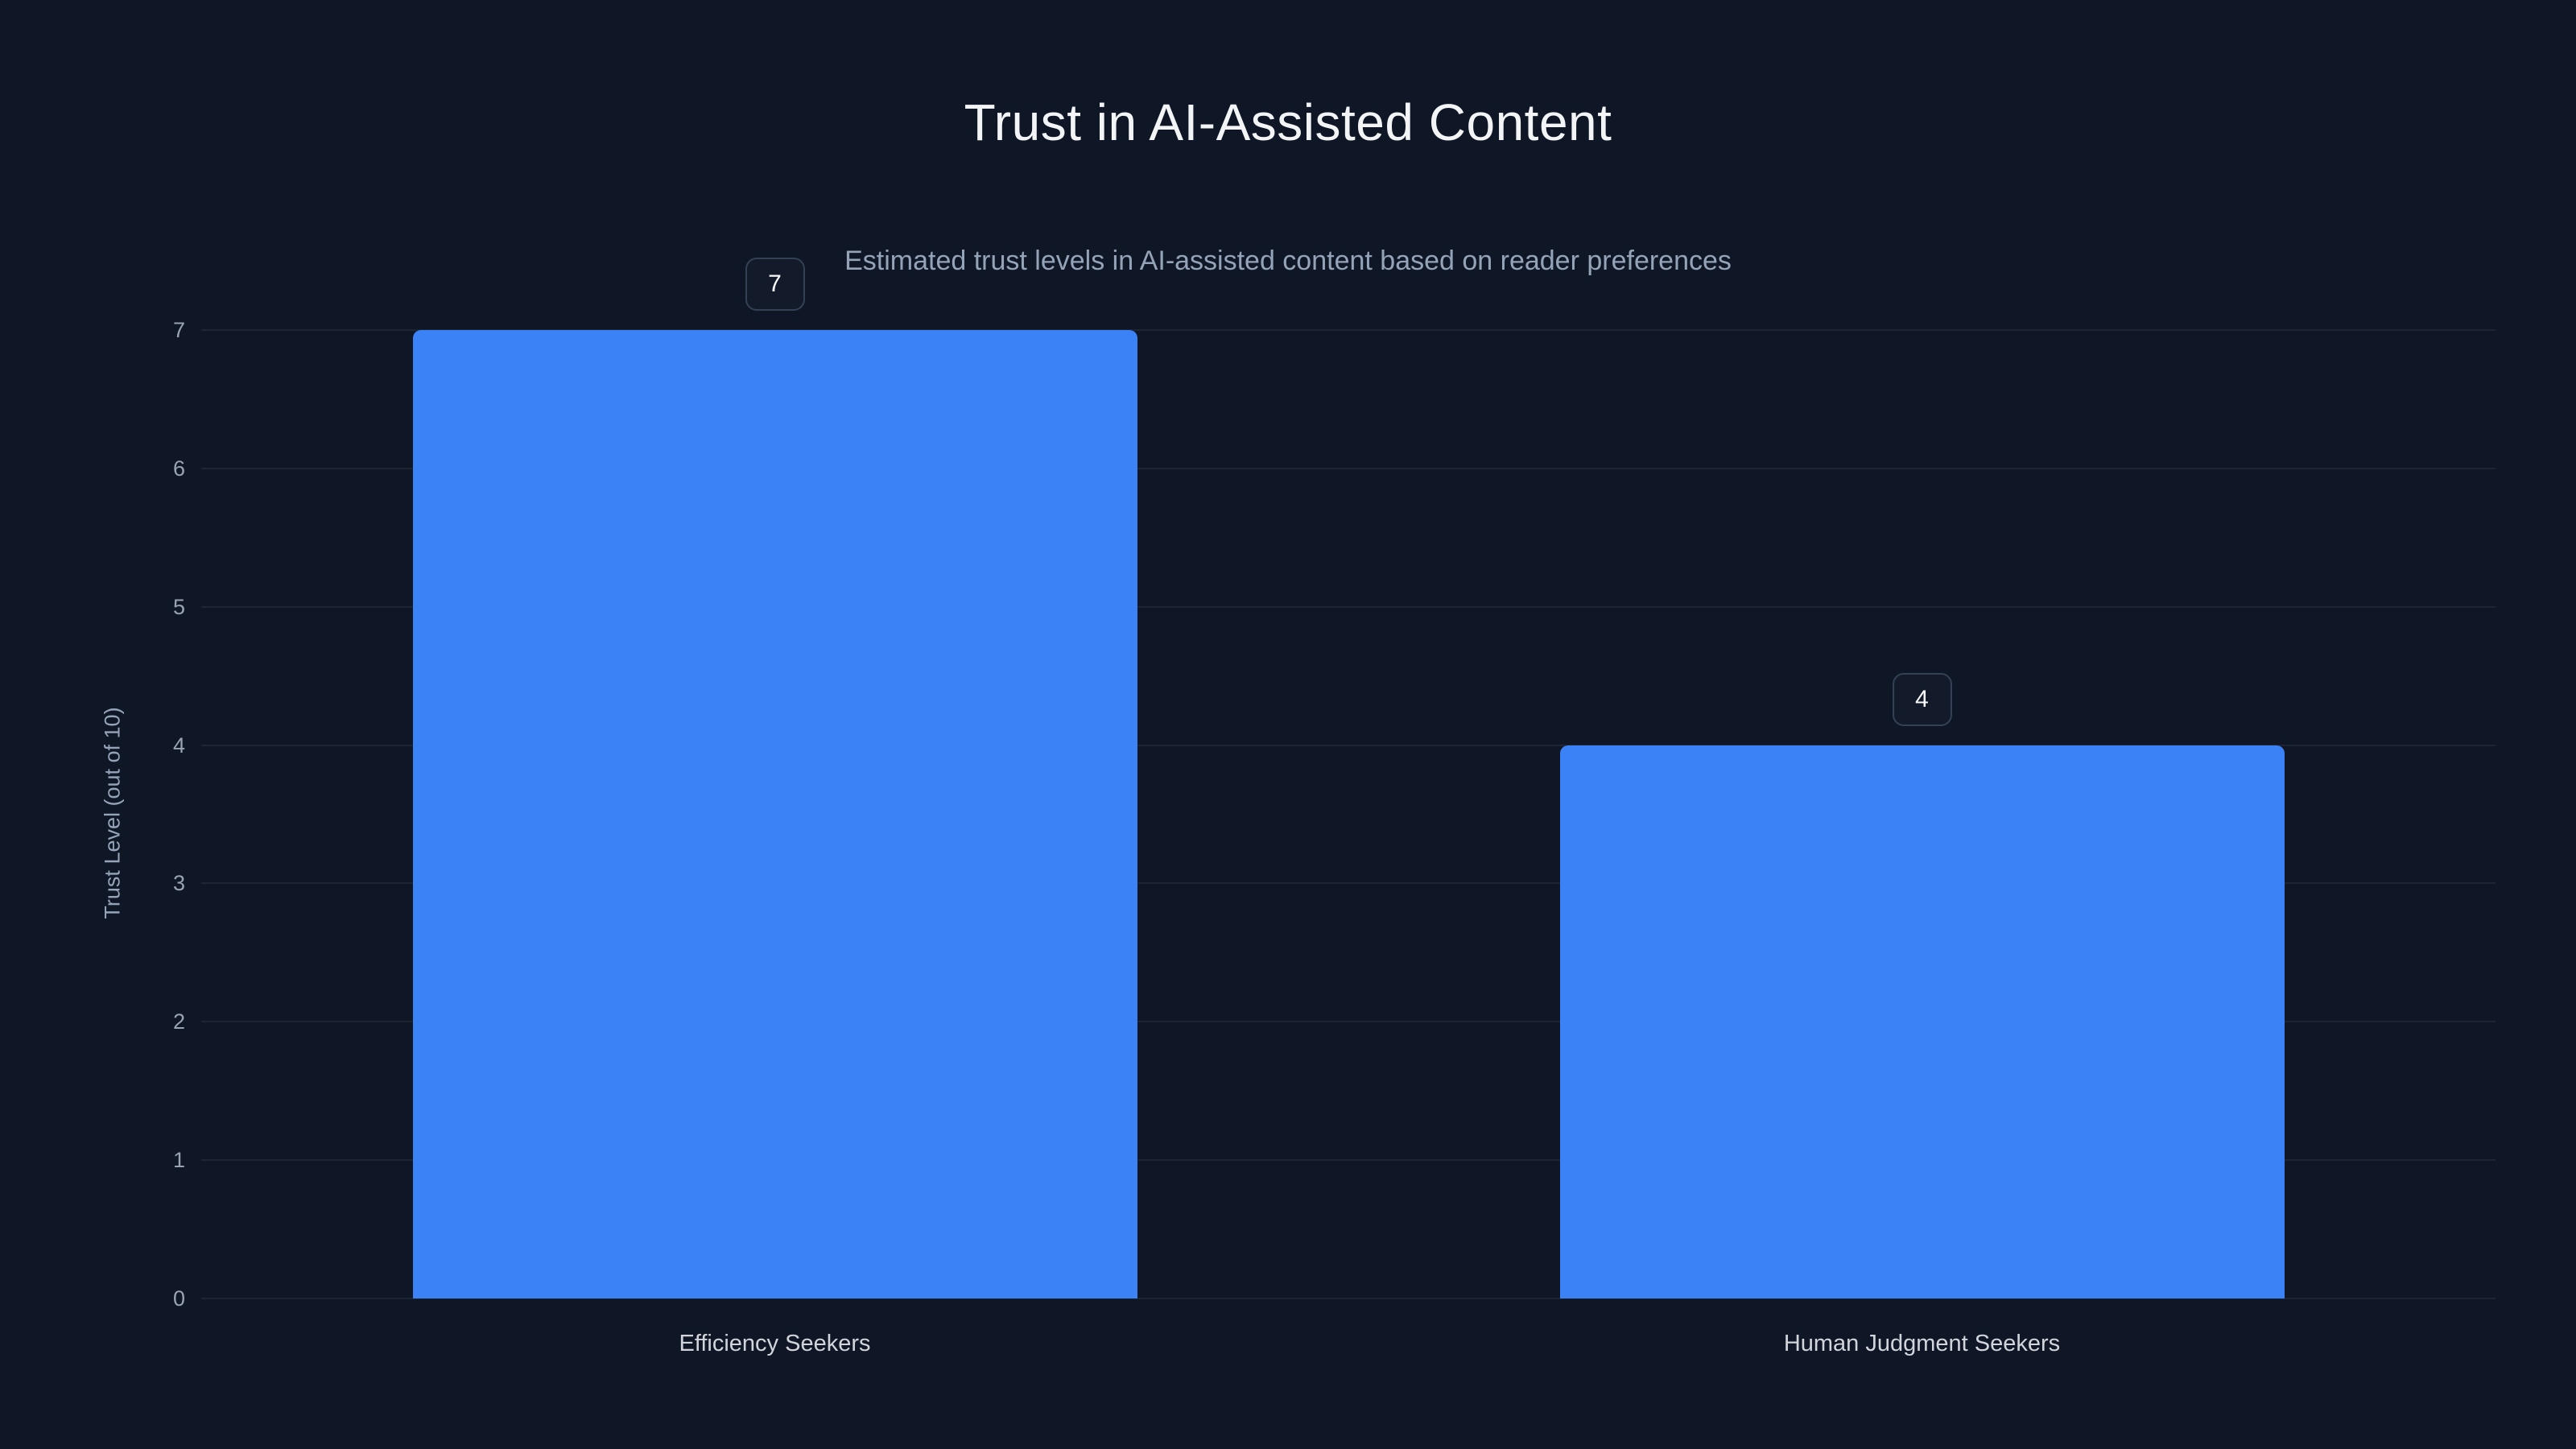 The height and width of the screenshot is (1449, 2576). I want to click on y-tick-label: 6, so click(178, 468).